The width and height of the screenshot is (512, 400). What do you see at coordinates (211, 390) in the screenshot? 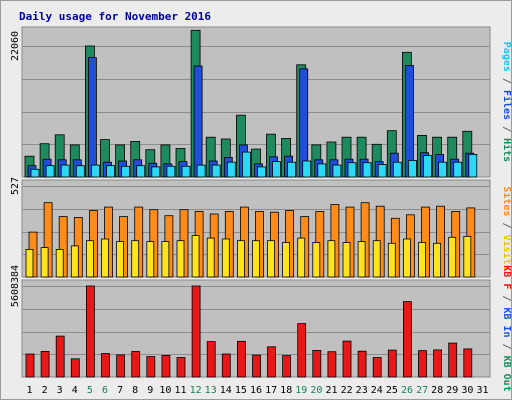
I see `x-tick-day-13: 13` at bounding box center [211, 390].